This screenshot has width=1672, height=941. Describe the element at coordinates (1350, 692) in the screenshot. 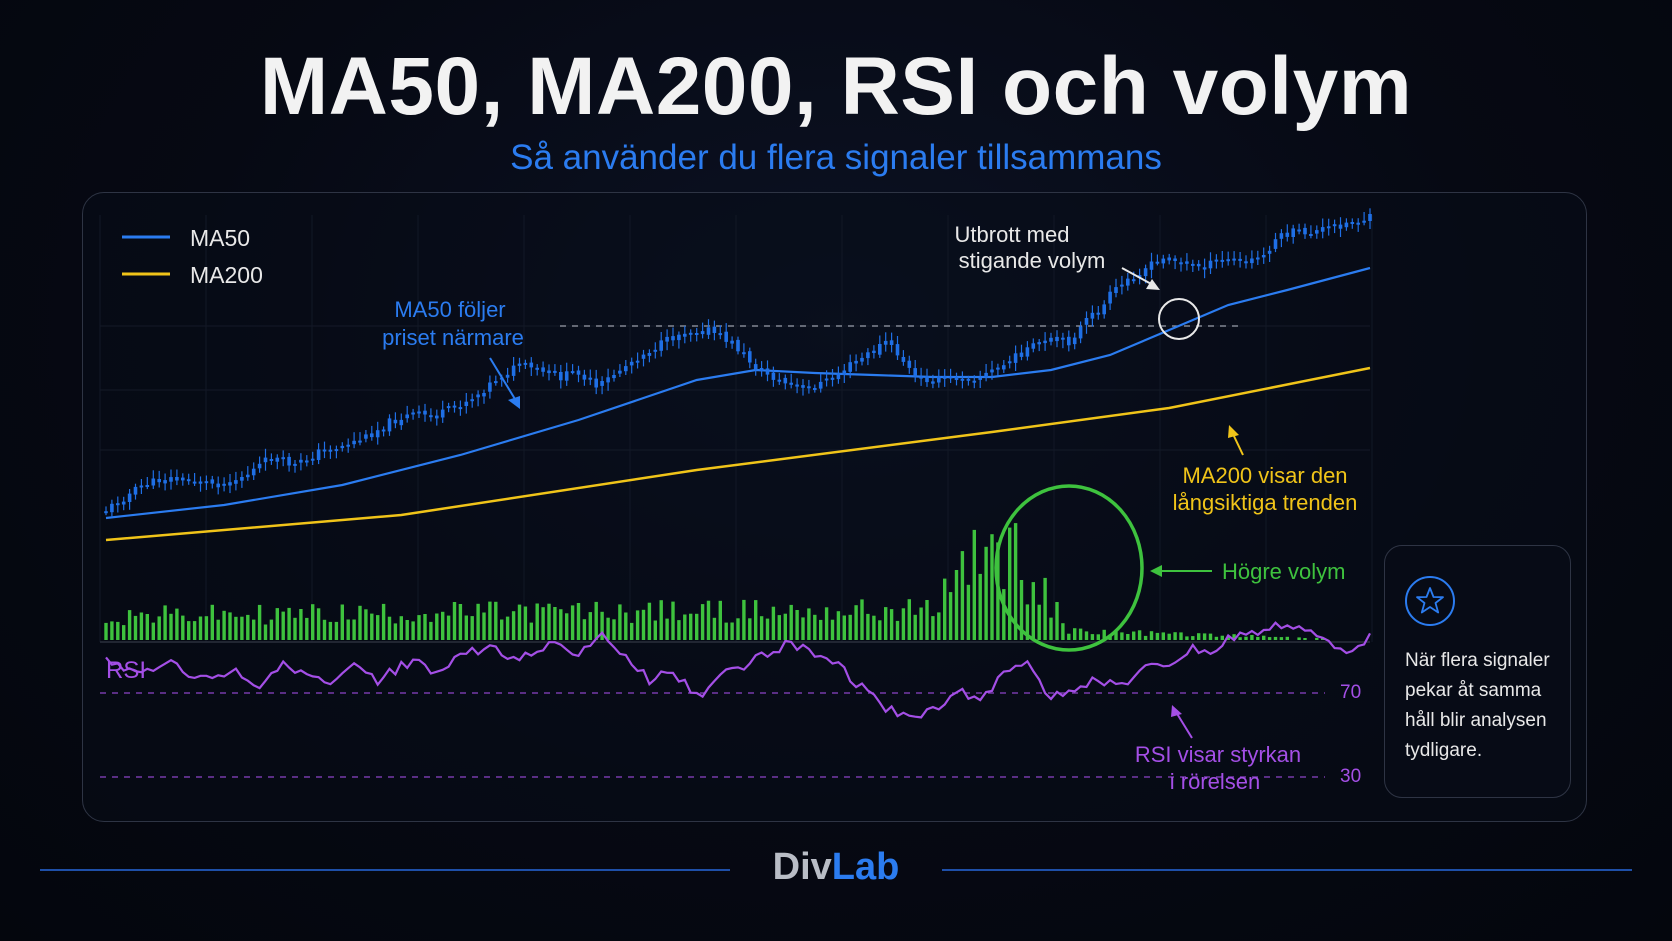

I see `rsi-level-label-70: 70` at that location.